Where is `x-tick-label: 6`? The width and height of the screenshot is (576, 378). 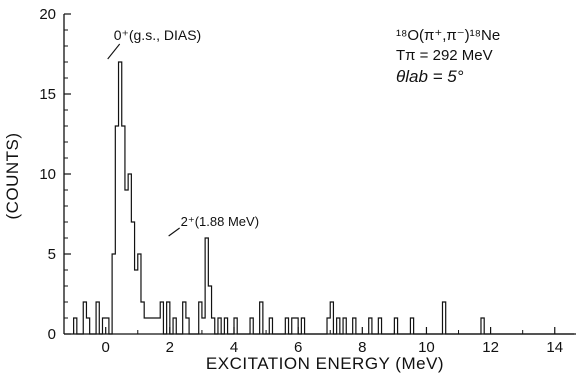 x-tick-label: 6 is located at coordinates (298, 347).